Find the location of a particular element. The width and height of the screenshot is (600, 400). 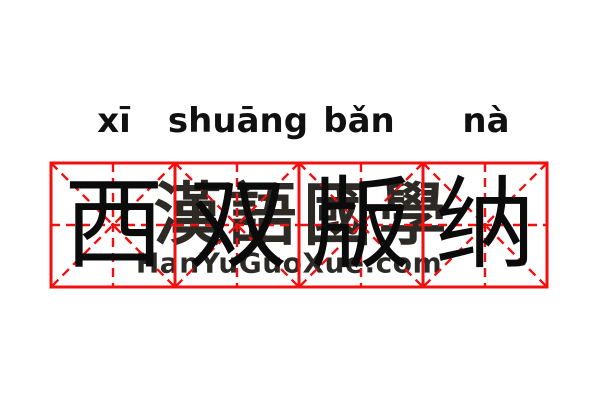

hanzi-char-4: 纳 is located at coordinates (485, 224).